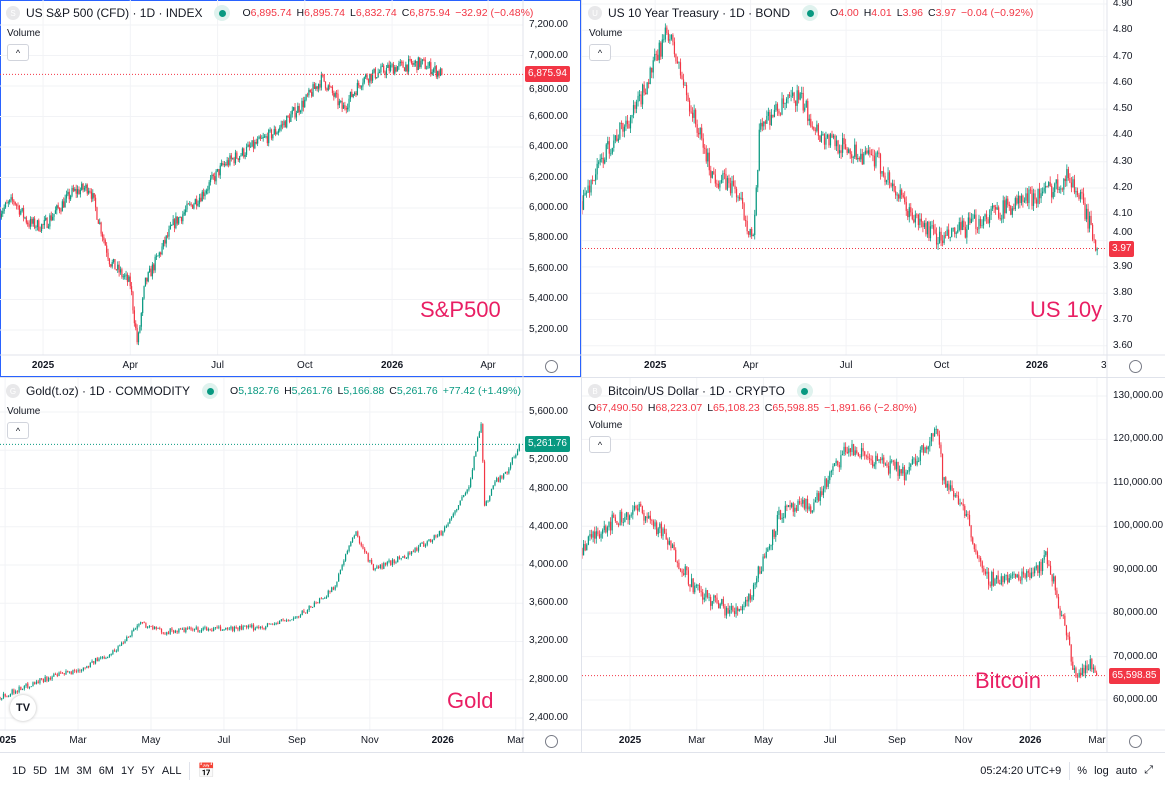 This screenshot has height=788, width=1165. I want to click on auto-toggle: auto, so click(1126, 770).